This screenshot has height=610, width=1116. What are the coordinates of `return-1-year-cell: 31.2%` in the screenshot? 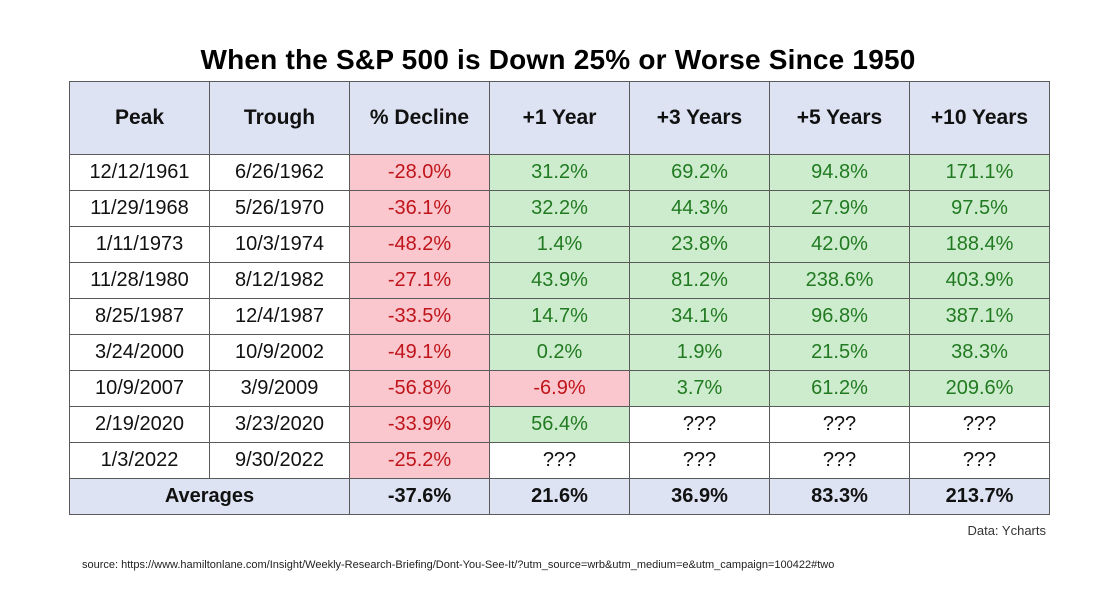 It's located at (559, 172).